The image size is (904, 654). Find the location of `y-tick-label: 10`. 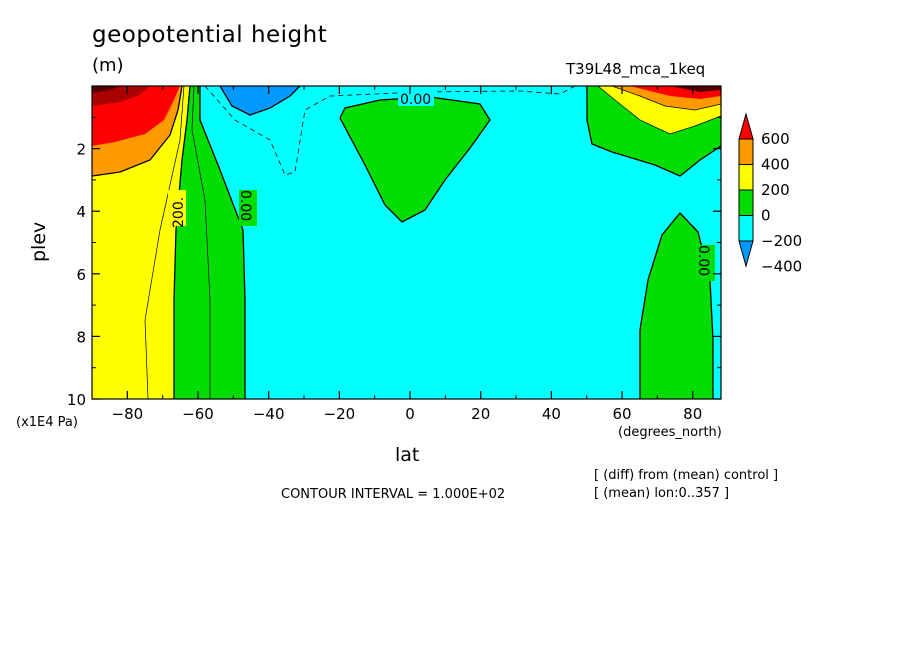

y-tick-label: 10 is located at coordinates (76, 400).